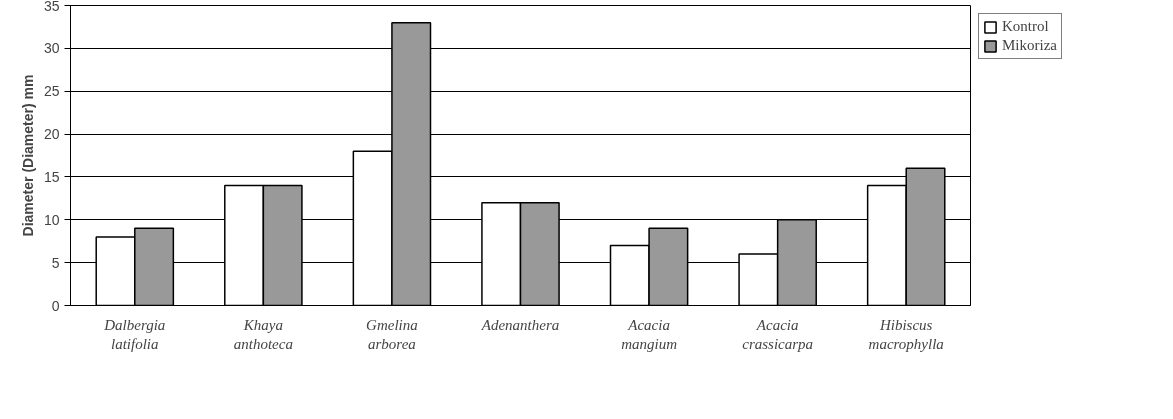  What do you see at coordinates (51, 7) in the screenshot?
I see `y-tick-label: 35` at bounding box center [51, 7].